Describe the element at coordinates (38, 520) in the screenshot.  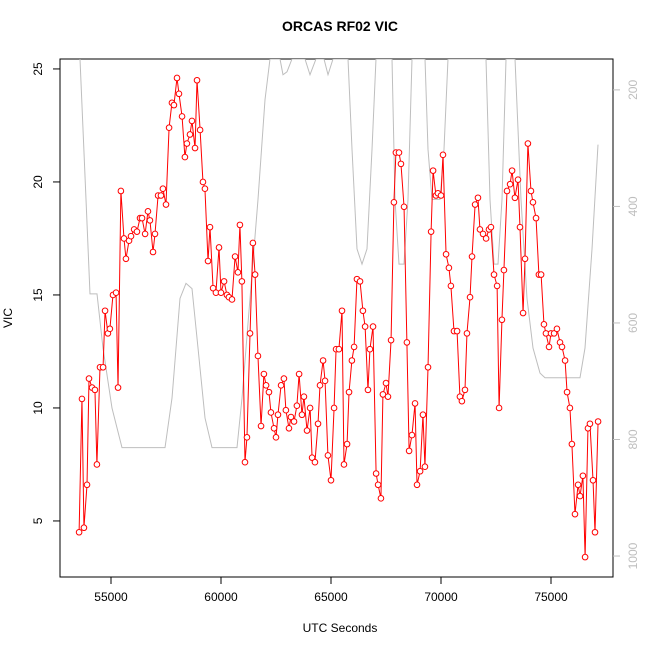
I see `y-tick-label: 5` at that location.